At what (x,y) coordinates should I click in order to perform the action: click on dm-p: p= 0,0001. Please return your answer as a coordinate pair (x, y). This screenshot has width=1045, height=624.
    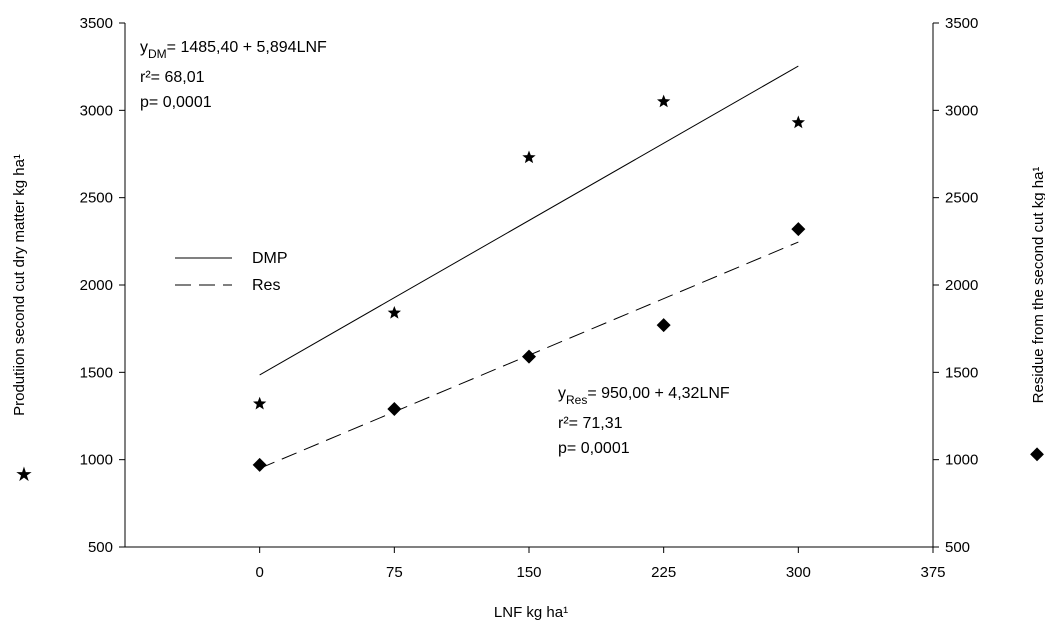
    Looking at the image, I should click on (176, 102).